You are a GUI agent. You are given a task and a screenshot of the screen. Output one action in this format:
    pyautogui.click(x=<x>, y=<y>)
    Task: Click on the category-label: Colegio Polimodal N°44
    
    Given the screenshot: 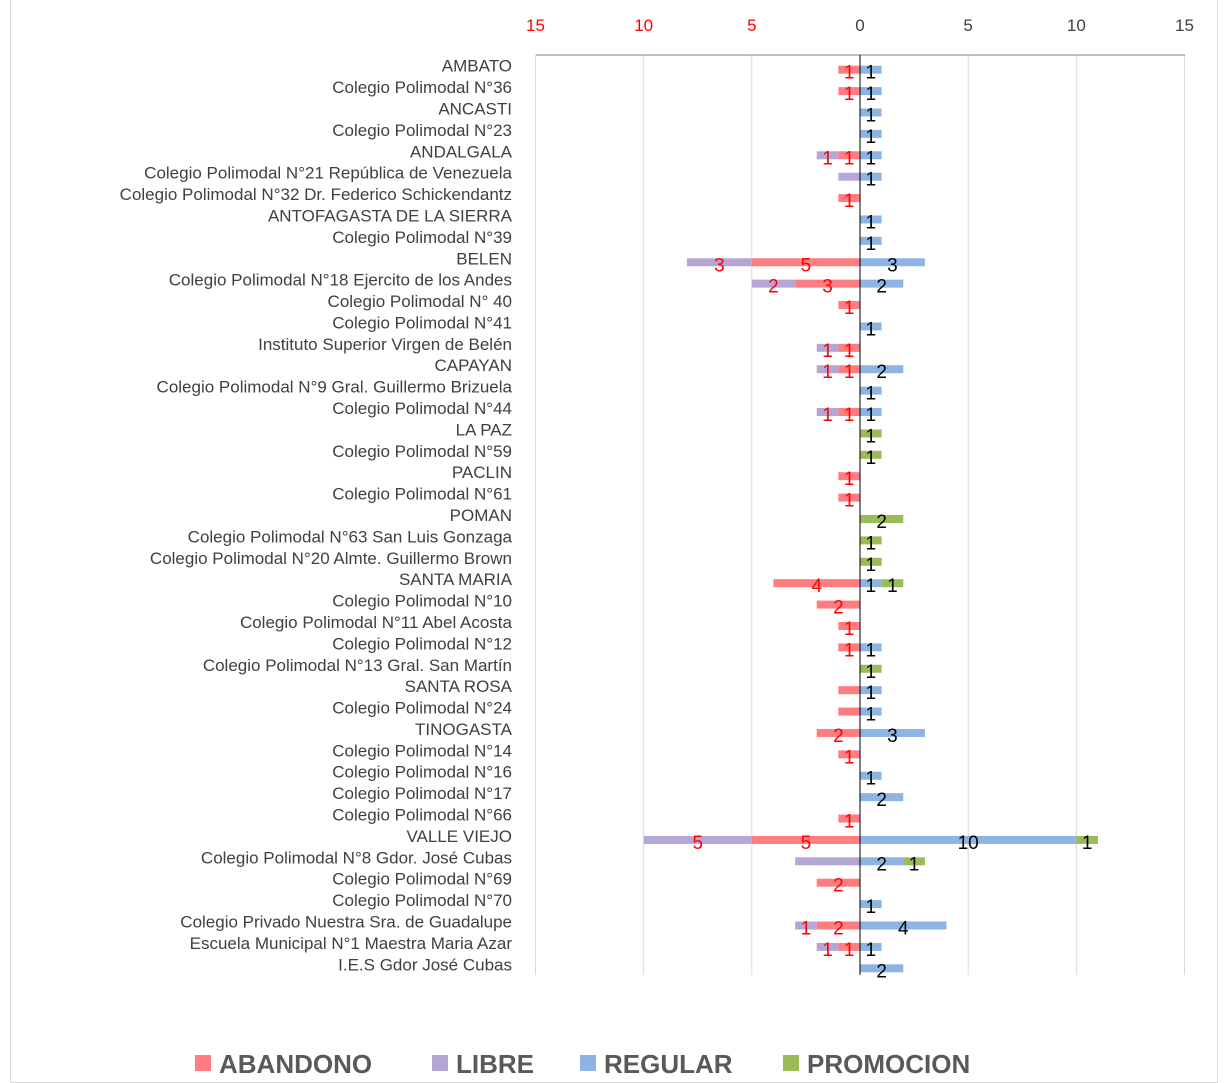 What is the action you would take?
    pyautogui.click(x=422, y=408)
    